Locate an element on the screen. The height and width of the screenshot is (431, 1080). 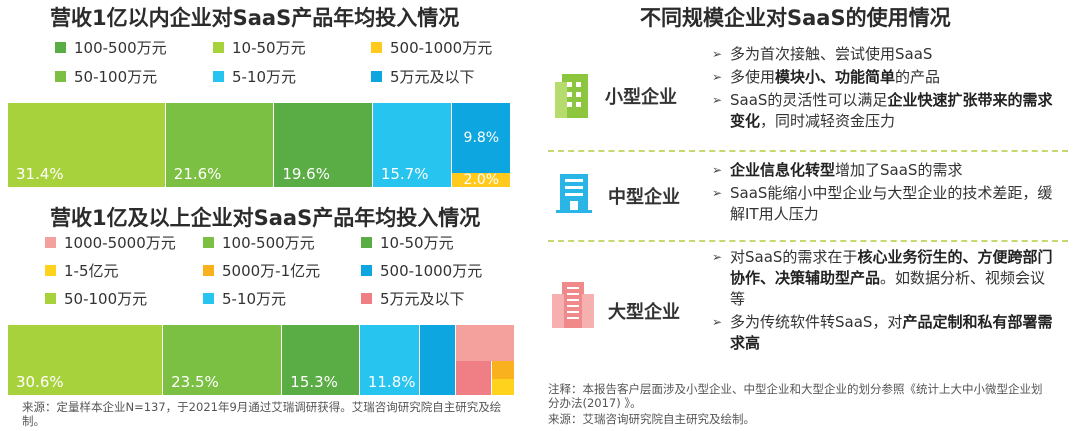
bullet-text-part: 的产品 is located at coordinates (918, 77).